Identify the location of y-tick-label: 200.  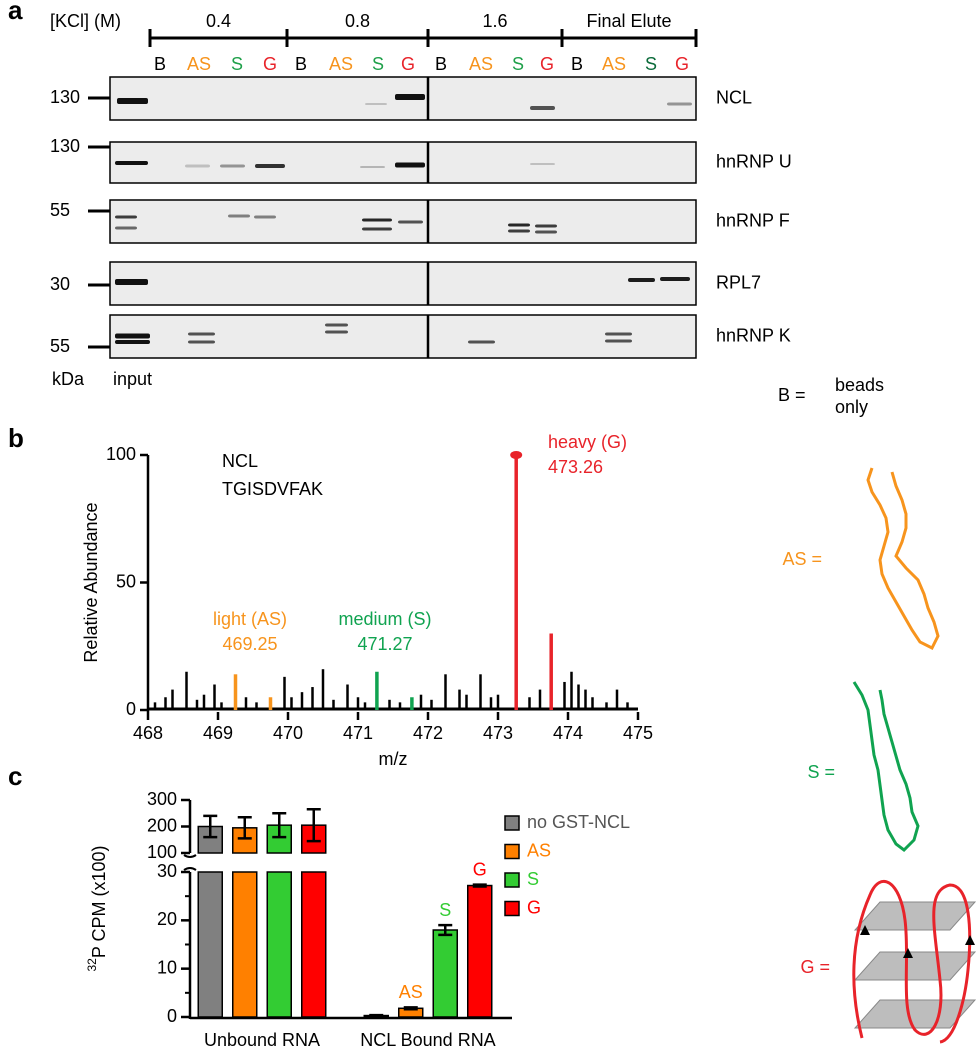
(162, 825).